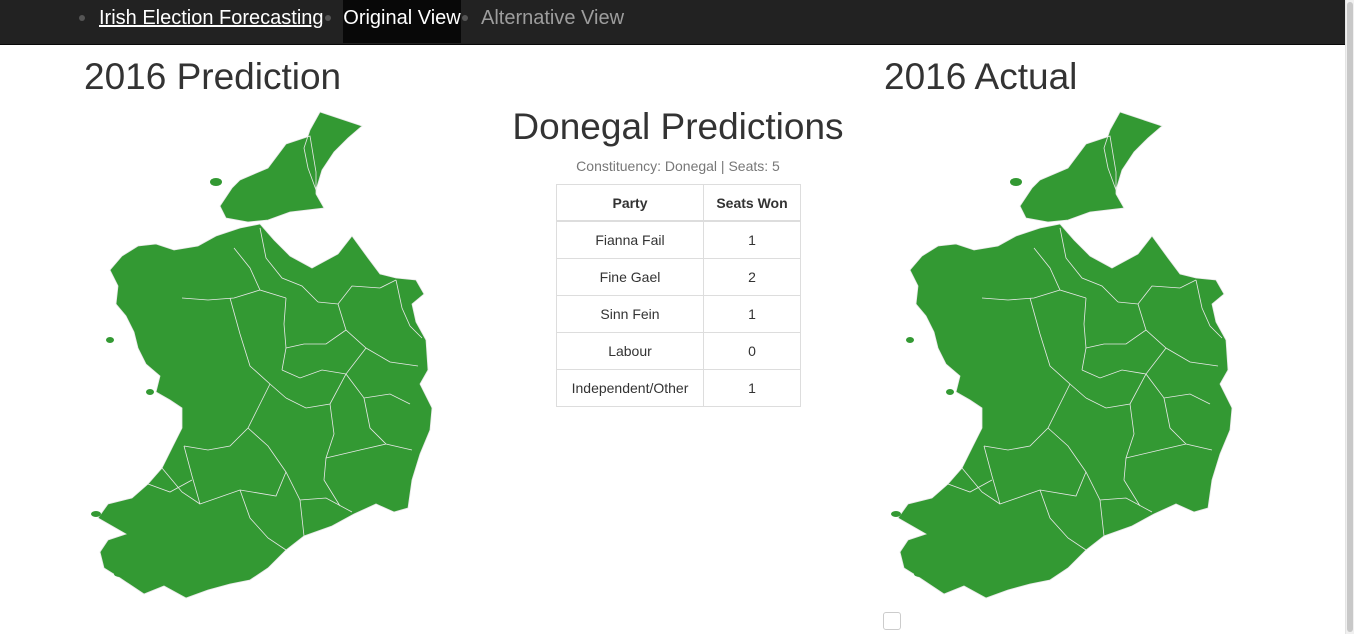  What do you see at coordinates (630, 239) in the screenshot?
I see `party-cell: Fianna Fail` at bounding box center [630, 239].